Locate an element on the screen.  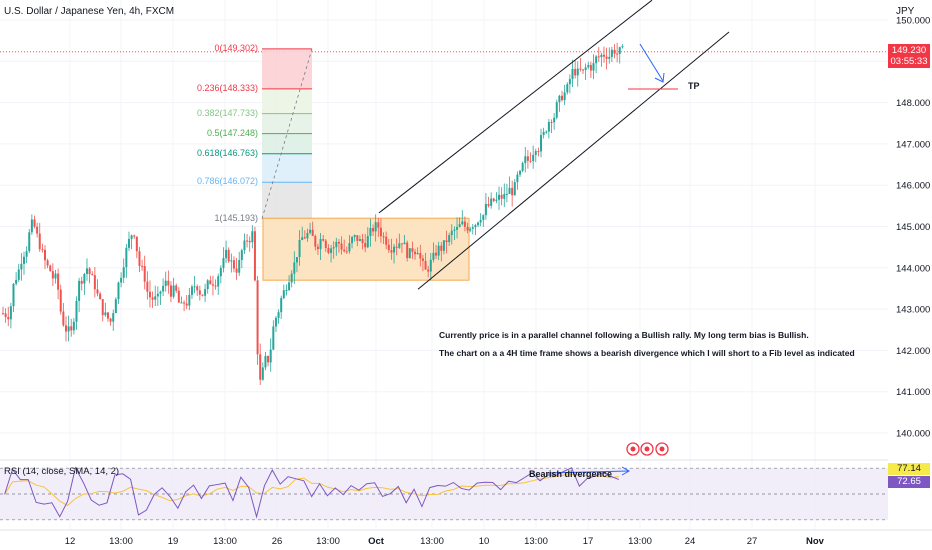
rsi-indicator-label: RSI (14, close, SMA, 14, 2) is located at coordinates (62, 471).